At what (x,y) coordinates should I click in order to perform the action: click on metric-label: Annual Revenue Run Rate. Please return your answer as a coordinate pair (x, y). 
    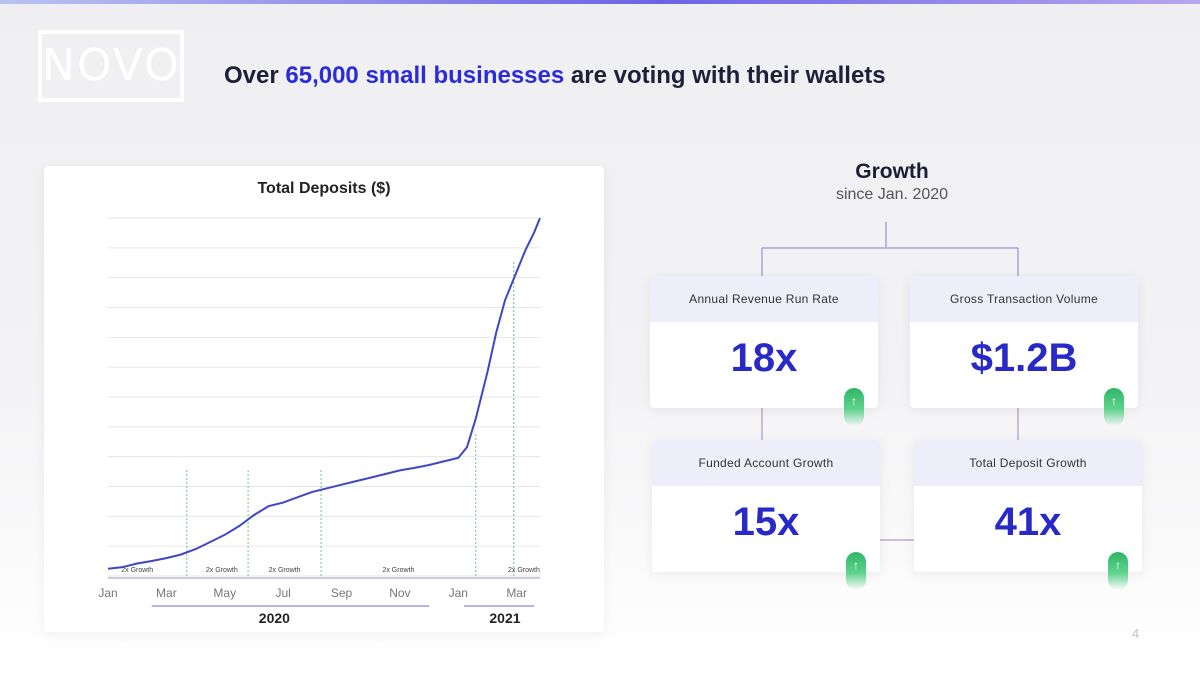
    Looking at the image, I should click on (764, 299).